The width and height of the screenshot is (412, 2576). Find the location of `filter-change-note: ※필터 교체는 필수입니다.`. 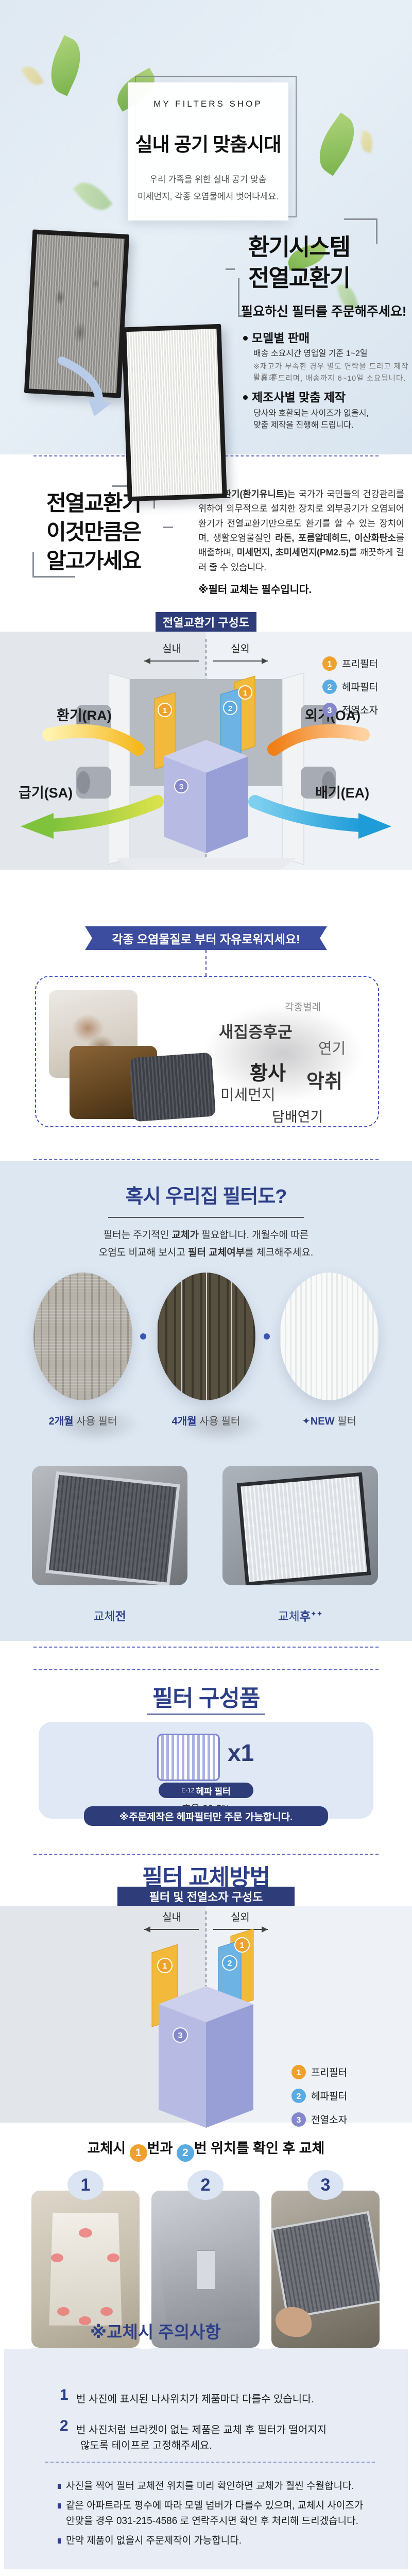

filter-change-note: ※필터 교체는 필수입니다. is located at coordinates (255, 590).